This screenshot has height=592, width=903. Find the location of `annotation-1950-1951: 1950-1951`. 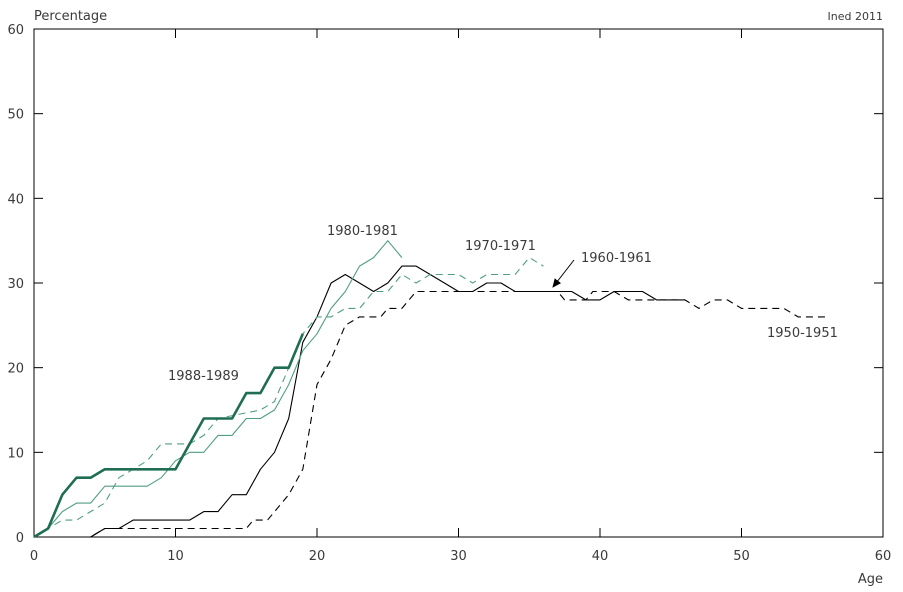

annotation-1950-1951: 1950-1951 is located at coordinates (802, 333).